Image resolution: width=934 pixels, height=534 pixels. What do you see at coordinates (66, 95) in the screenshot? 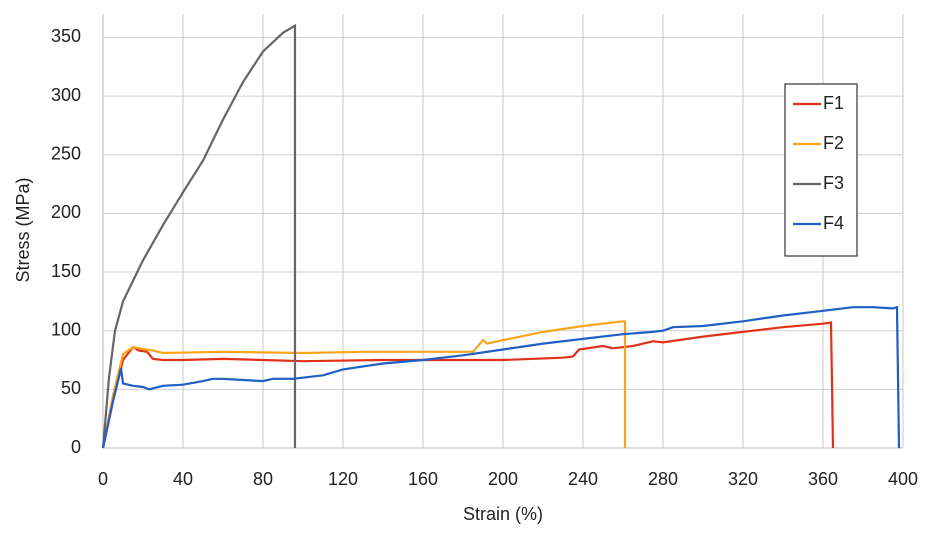
I see `y-tick-label: 300` at bounding box center [66, 95].